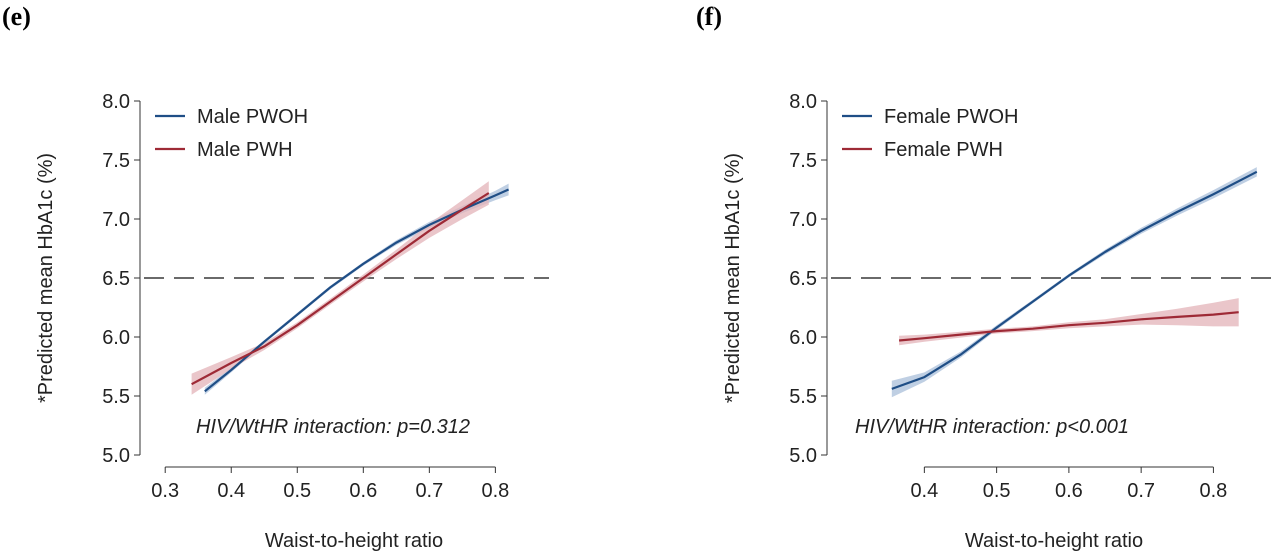 Image resolution: width=1280 pixels, height=559 pixels. Describe the element at coordinates (16, 16) in the screenshot. I see `panel-label-e: (e)` at that location.